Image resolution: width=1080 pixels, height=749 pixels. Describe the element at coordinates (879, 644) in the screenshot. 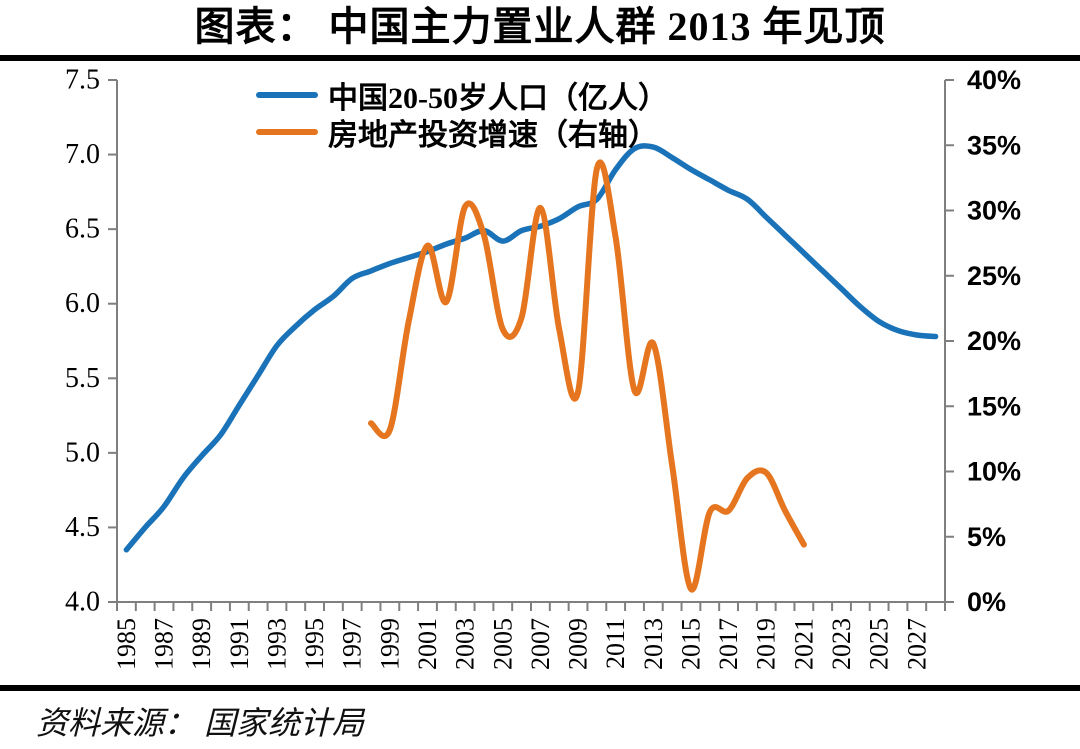

I see `x-axis-tick-label: 2025` at that location.